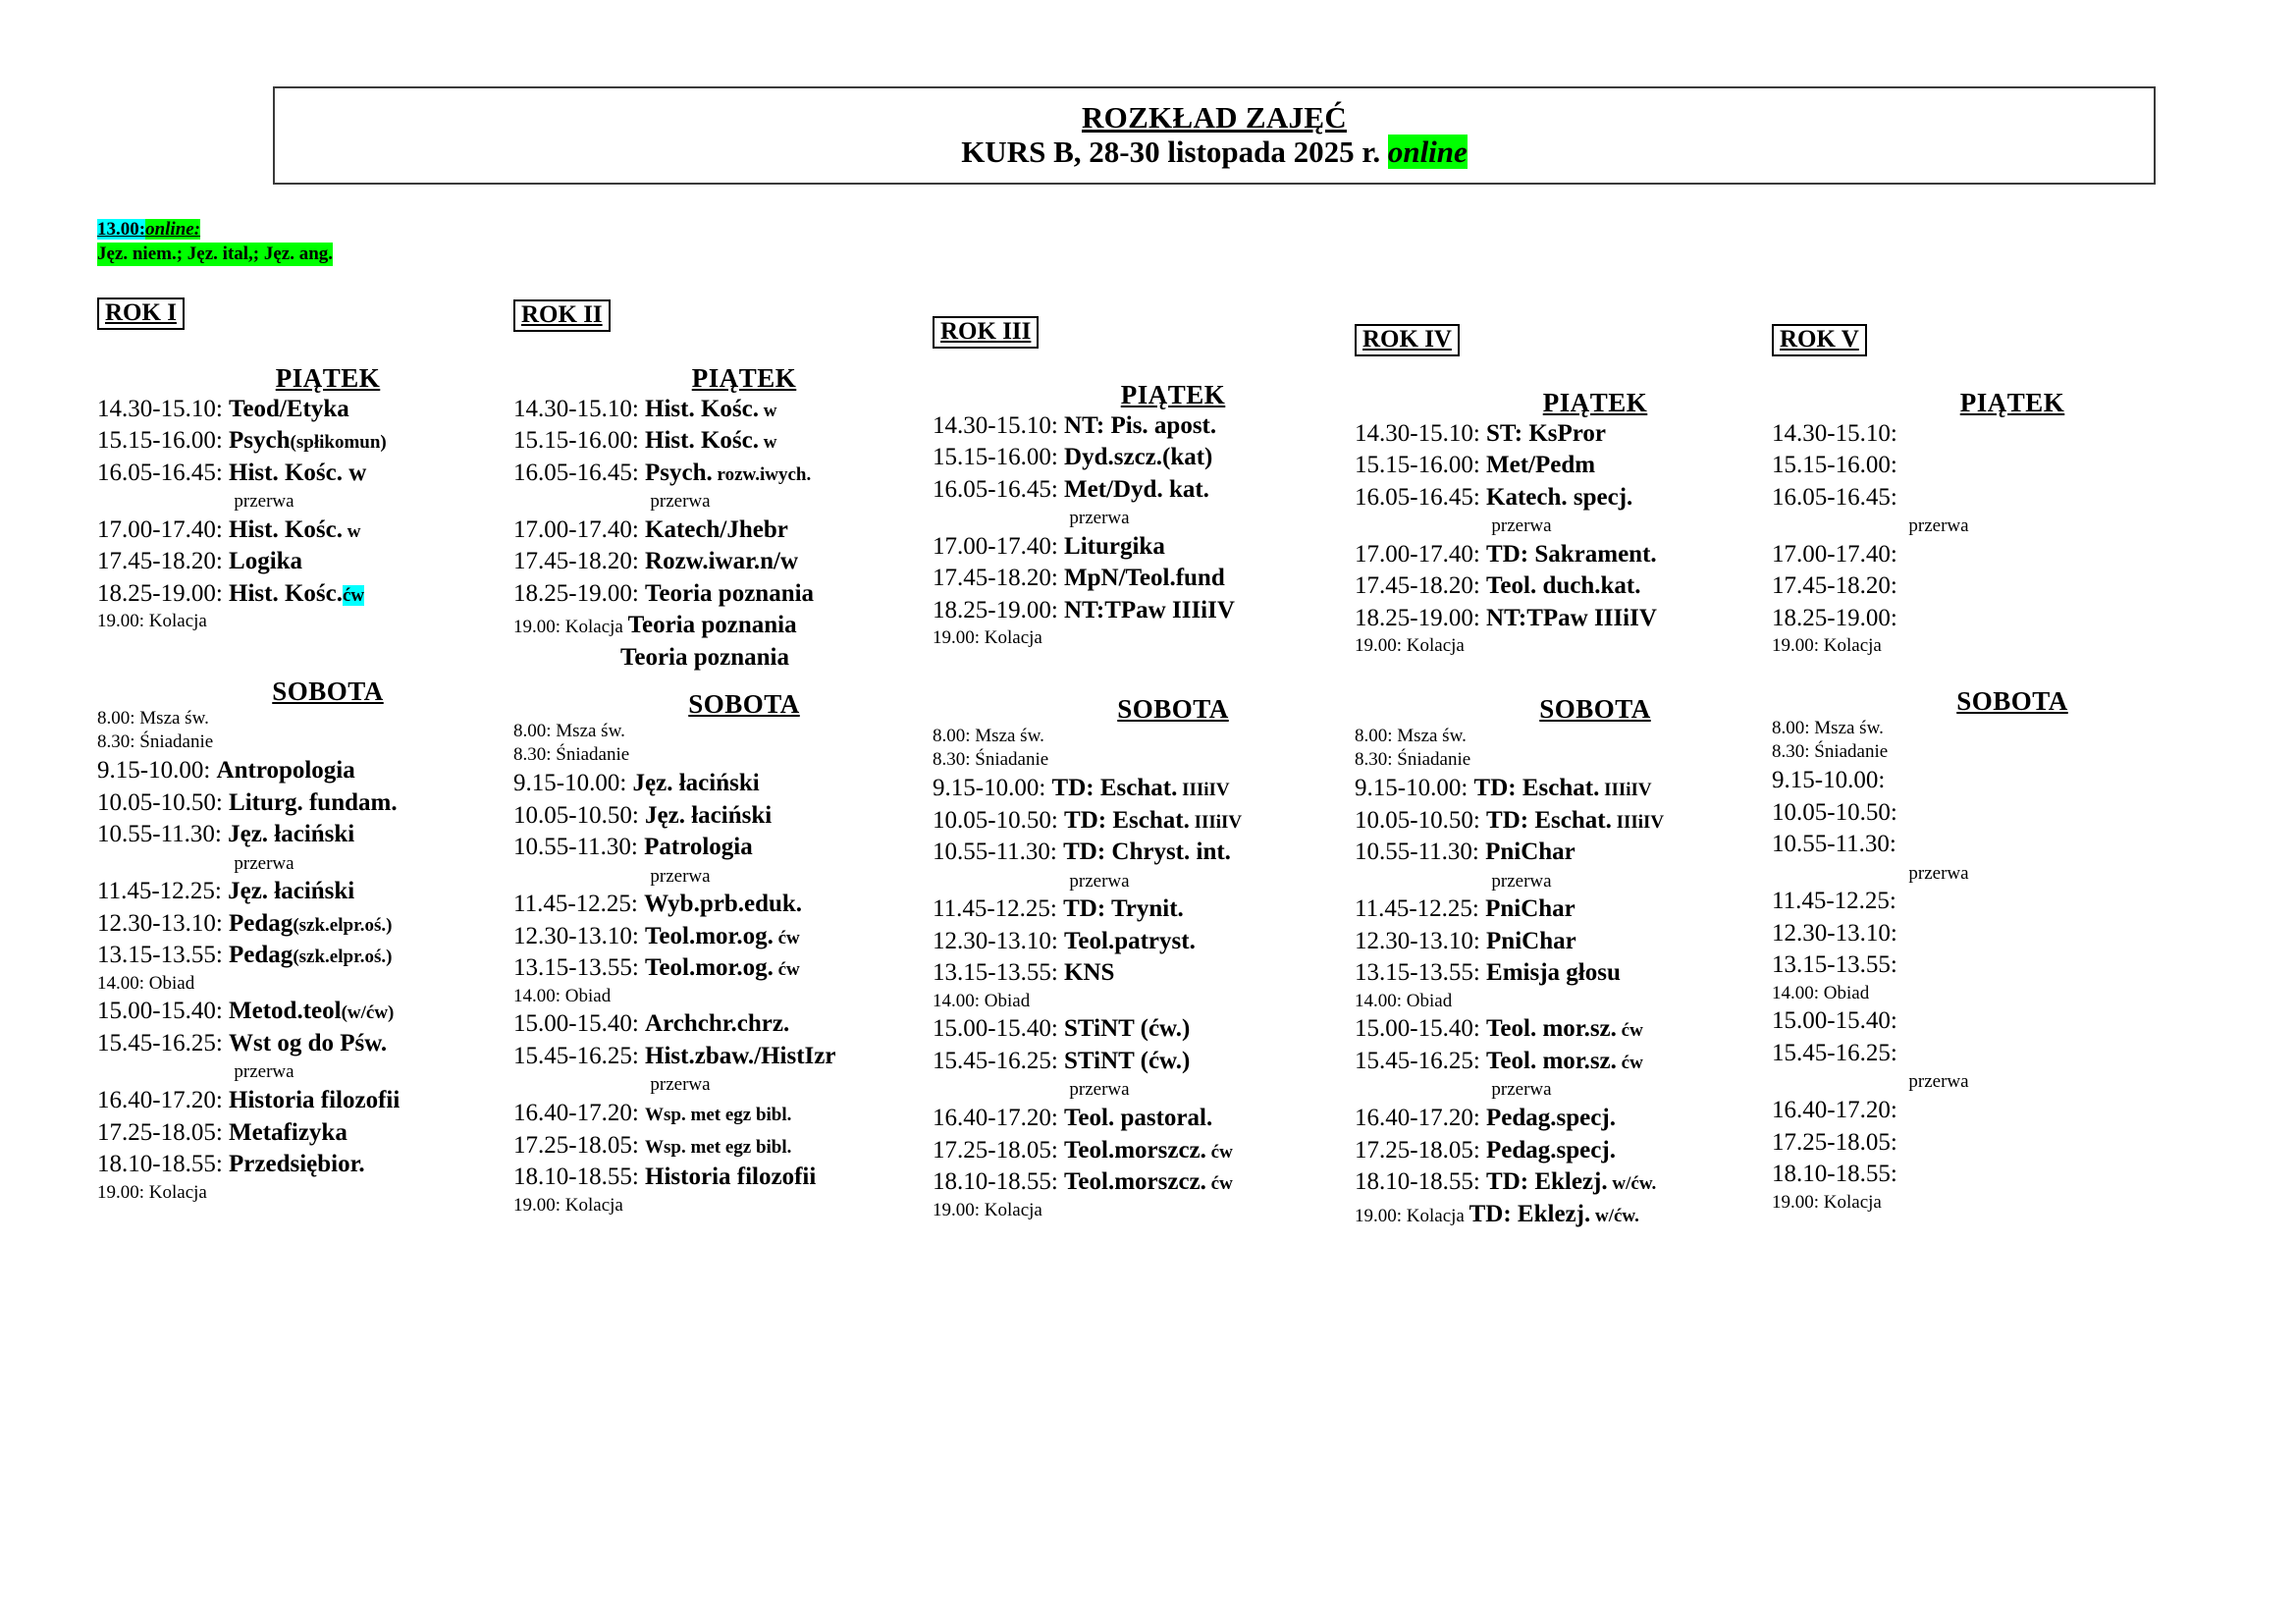  Describe the element at coordinates (308, 1165) in the screenshot. I see `schedule-row: 18.10-18.55: Przedsiębior.` at that location.